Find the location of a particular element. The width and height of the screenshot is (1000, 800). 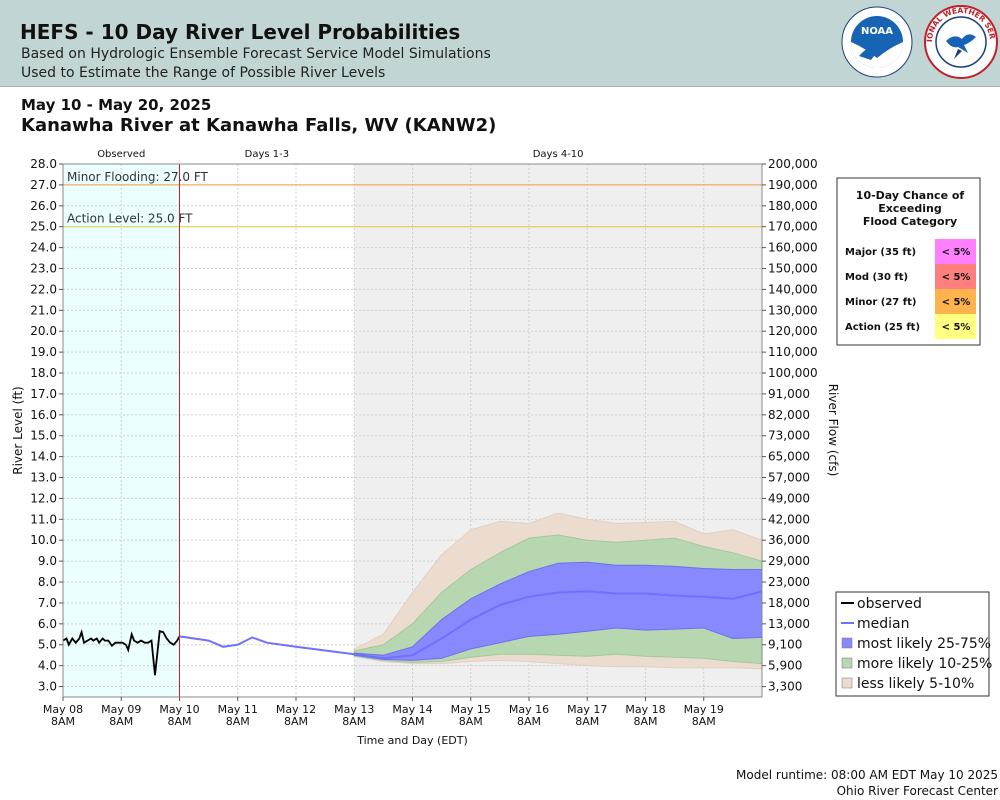

y-tick-label: 19.0 is located at coordinates (43, 352).